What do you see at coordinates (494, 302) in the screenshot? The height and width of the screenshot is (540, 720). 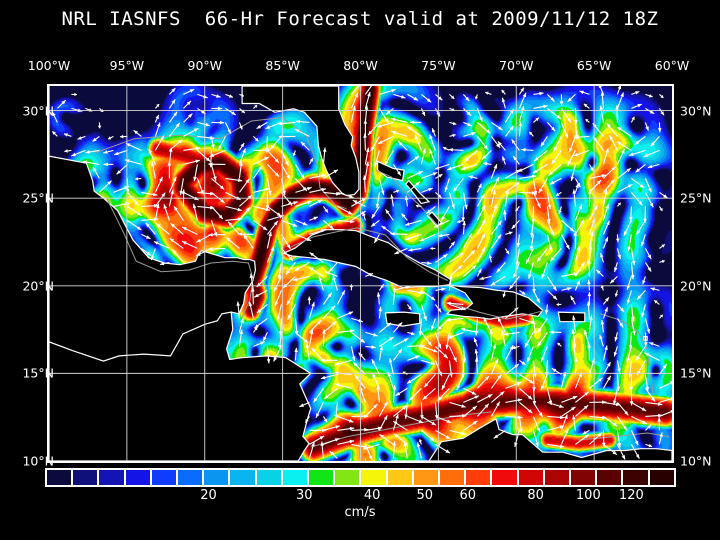 I see `coastline-hispaniola` at bounding box center [494, 302].